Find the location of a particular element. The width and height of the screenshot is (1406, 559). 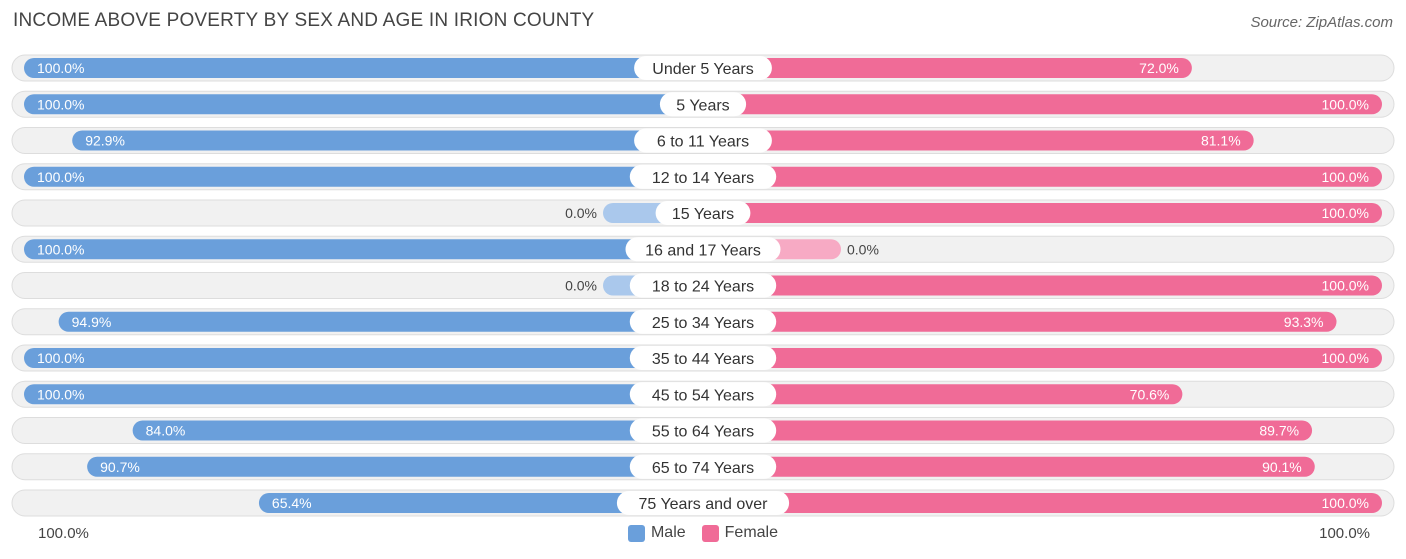

male-value-label: 65.4% is located at coordinates (292, 503).